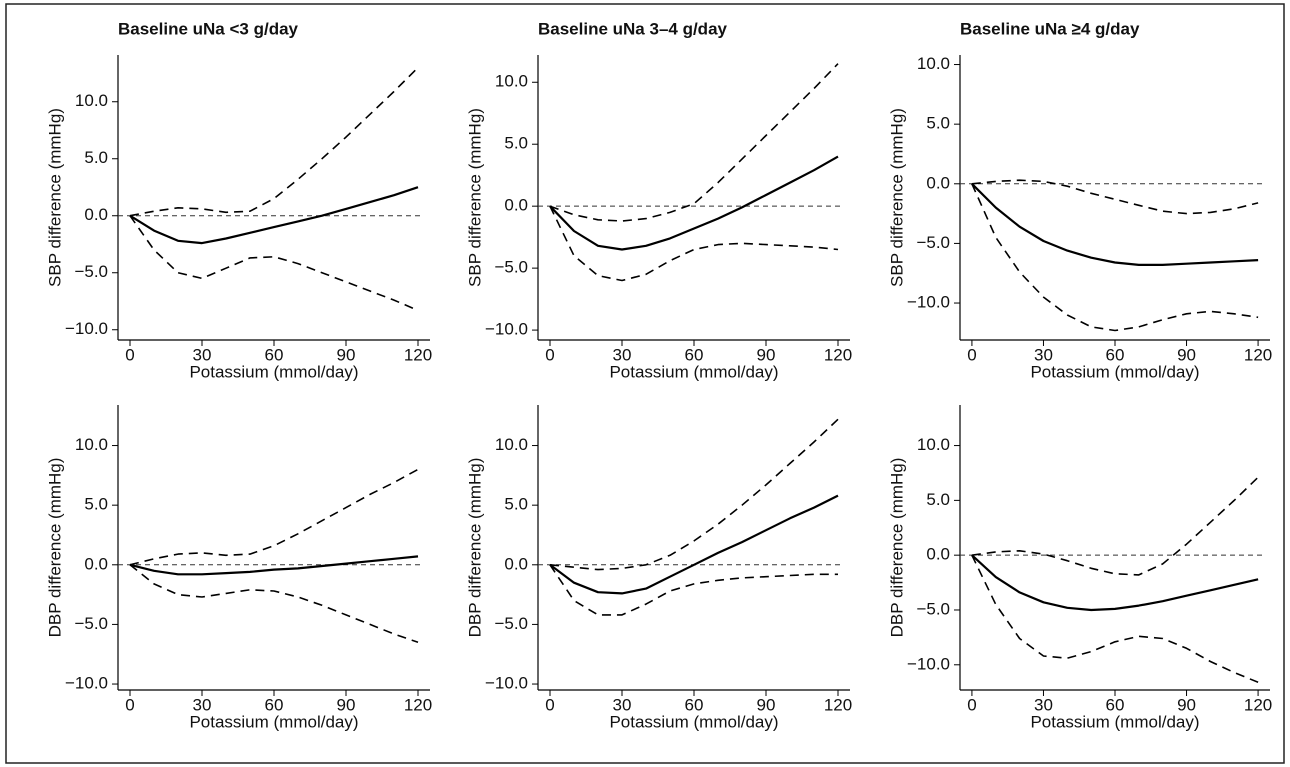  Describe the element at coordinates (633, 28) in the screenshot. I see `panel-title: Baseline uNa 3–4 g/day` at that location.